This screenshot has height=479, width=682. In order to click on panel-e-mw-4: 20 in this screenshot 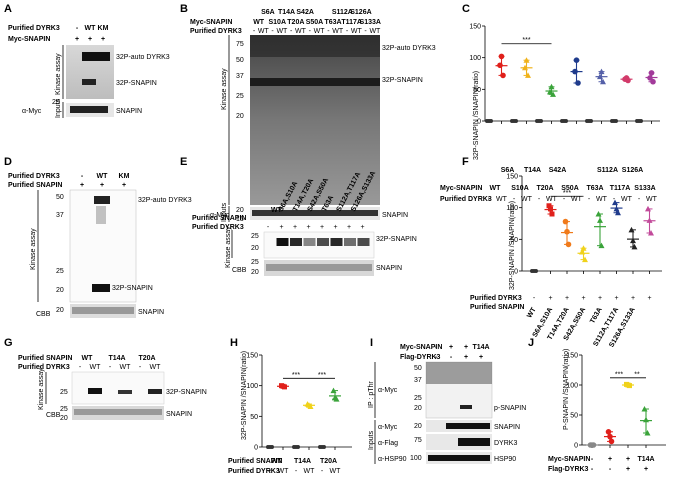, I will do `click(255, 272)`.